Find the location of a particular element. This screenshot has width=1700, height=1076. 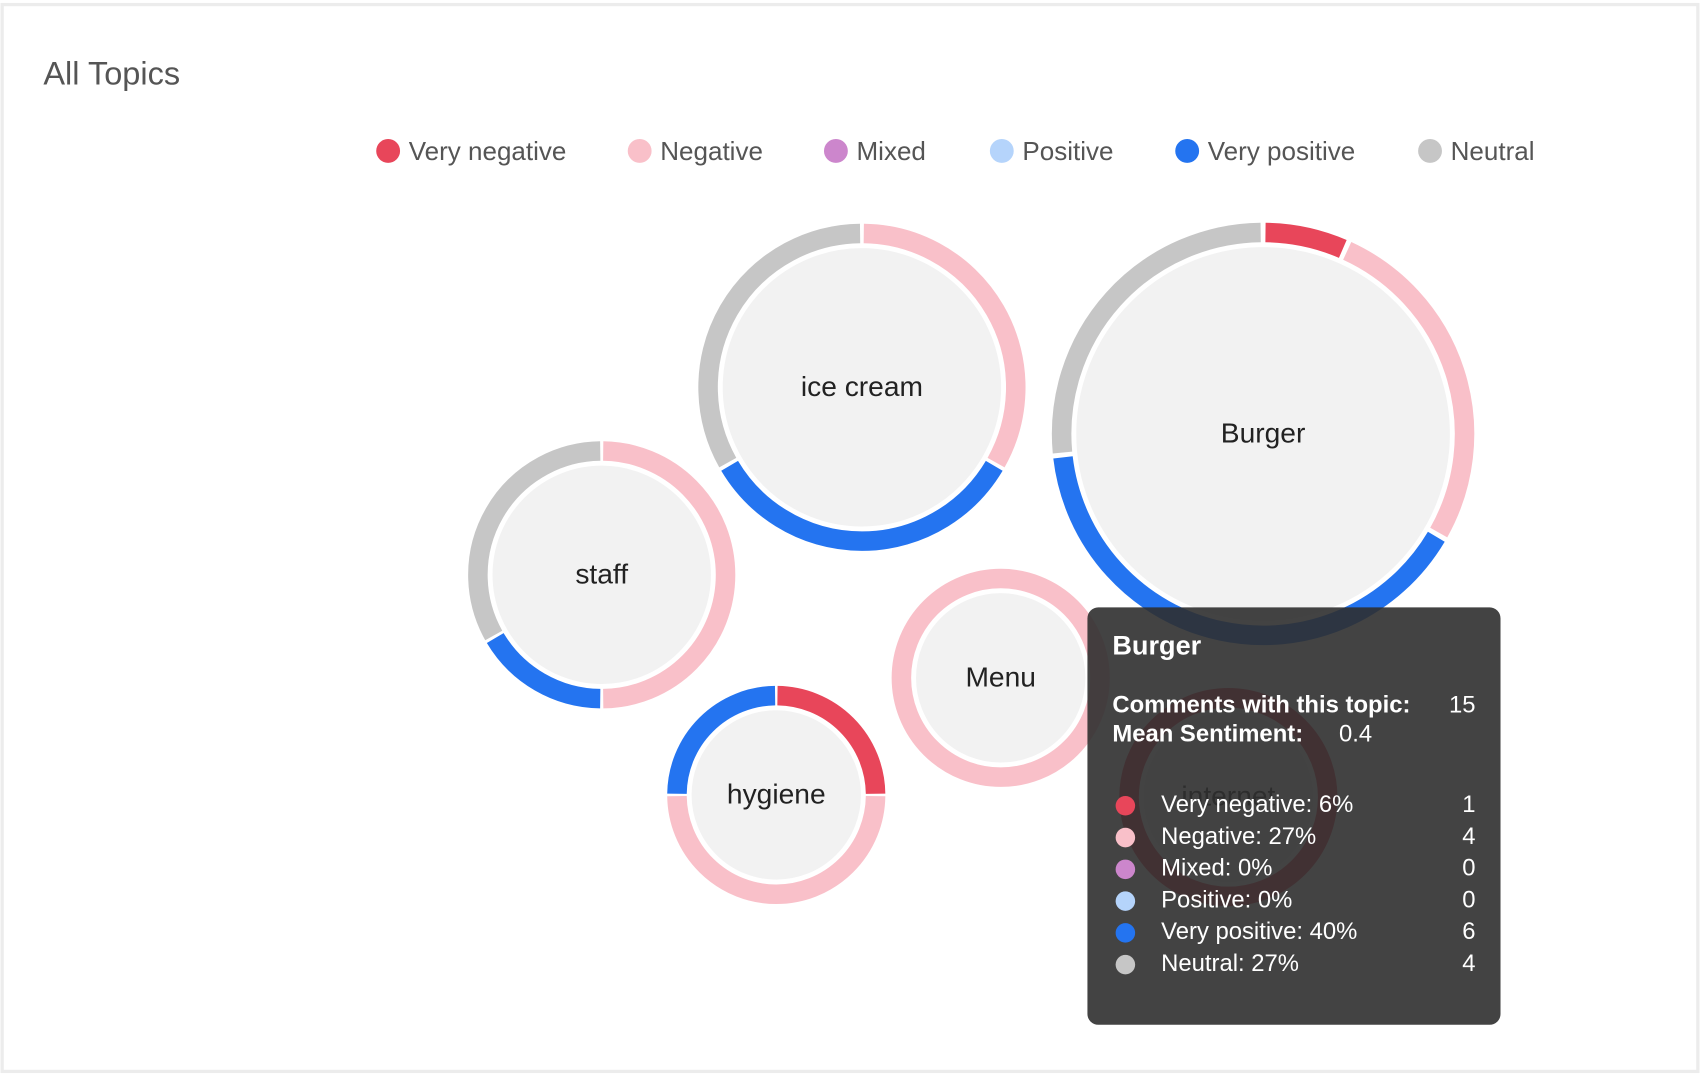

tooltip-value: 15 is located at coordinates (1462, 704).